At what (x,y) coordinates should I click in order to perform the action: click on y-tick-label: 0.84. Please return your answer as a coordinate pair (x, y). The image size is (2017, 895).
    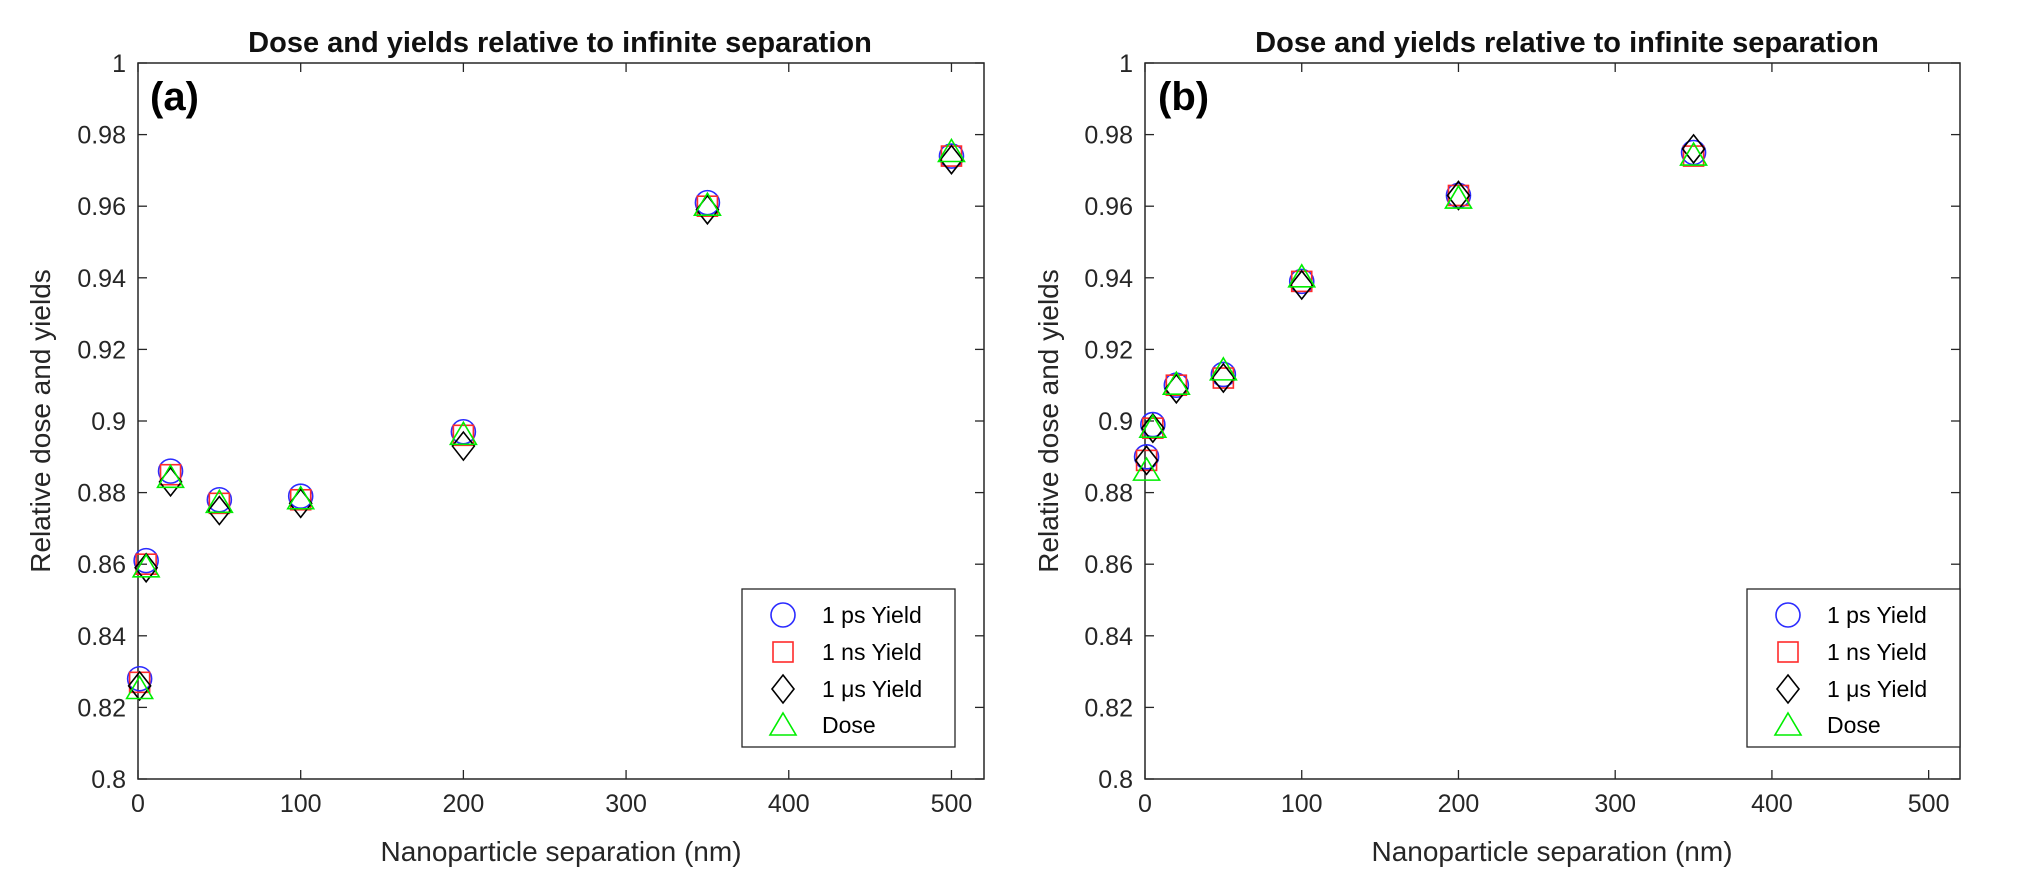
    Looking at the image, I should click on (101, 637).